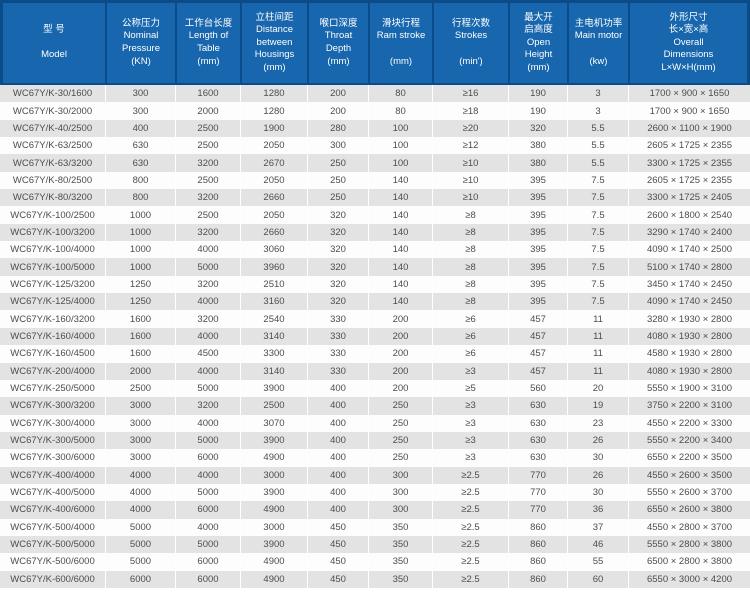 Image resolution: width=750 pixels, height=596 pixels. I want to click on value-cell: 2050, so click(273, 215).